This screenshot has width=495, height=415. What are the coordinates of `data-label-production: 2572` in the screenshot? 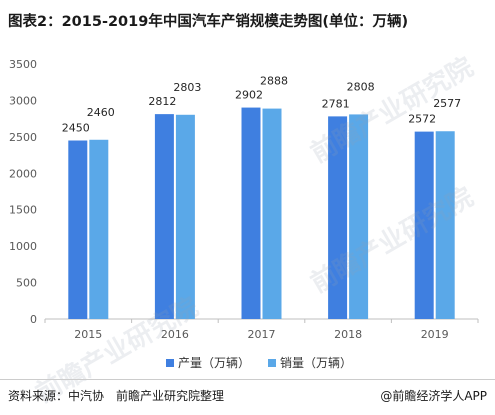 It's located at (422, 119).